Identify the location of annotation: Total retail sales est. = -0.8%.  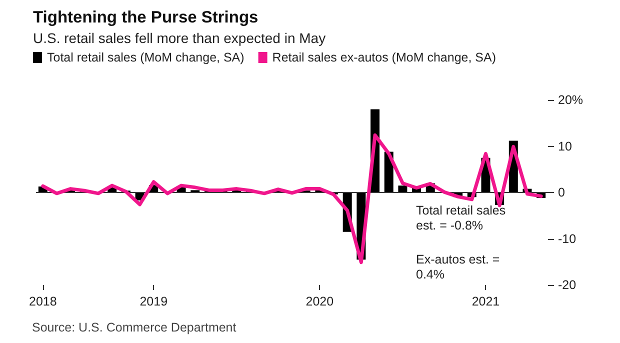
(463, 218).